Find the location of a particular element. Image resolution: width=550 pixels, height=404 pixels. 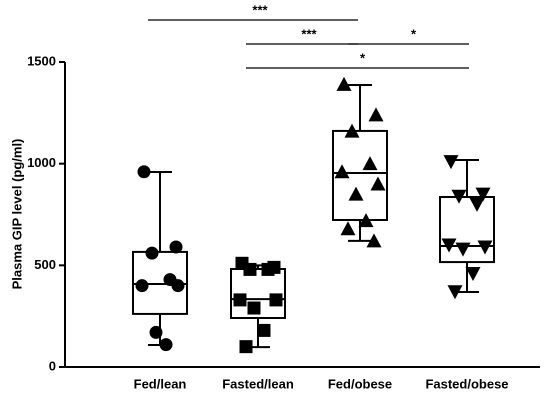

y-axis-label: Plasma GIP level (pg/ml) is located at coordinates (16, 214).